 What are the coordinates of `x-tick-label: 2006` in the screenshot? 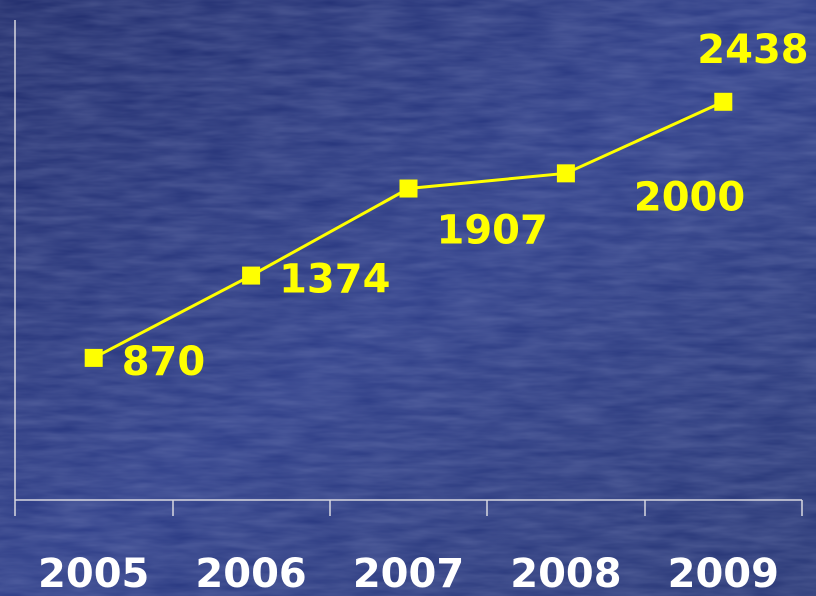 It's located at (250, 573).